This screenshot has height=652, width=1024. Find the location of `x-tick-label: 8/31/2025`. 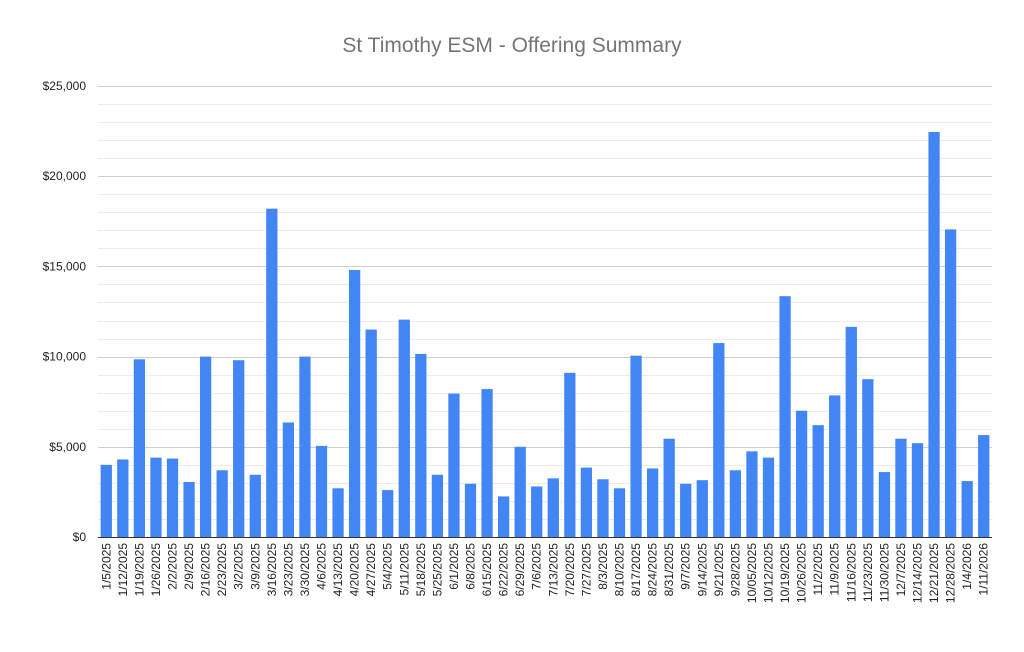

x-tick-label: 8/31/2025 is located at coordinates (669, 570).